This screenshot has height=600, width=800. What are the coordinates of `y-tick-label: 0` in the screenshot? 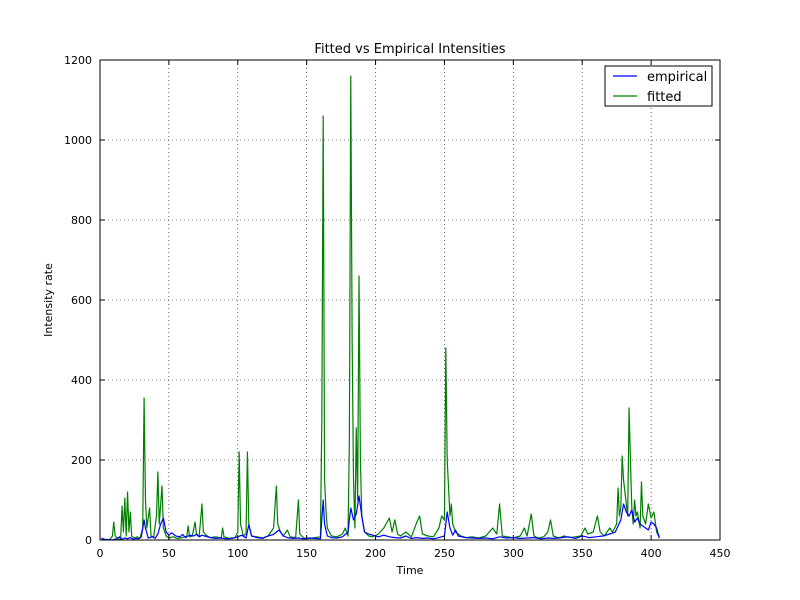 It's located at (88, 540).